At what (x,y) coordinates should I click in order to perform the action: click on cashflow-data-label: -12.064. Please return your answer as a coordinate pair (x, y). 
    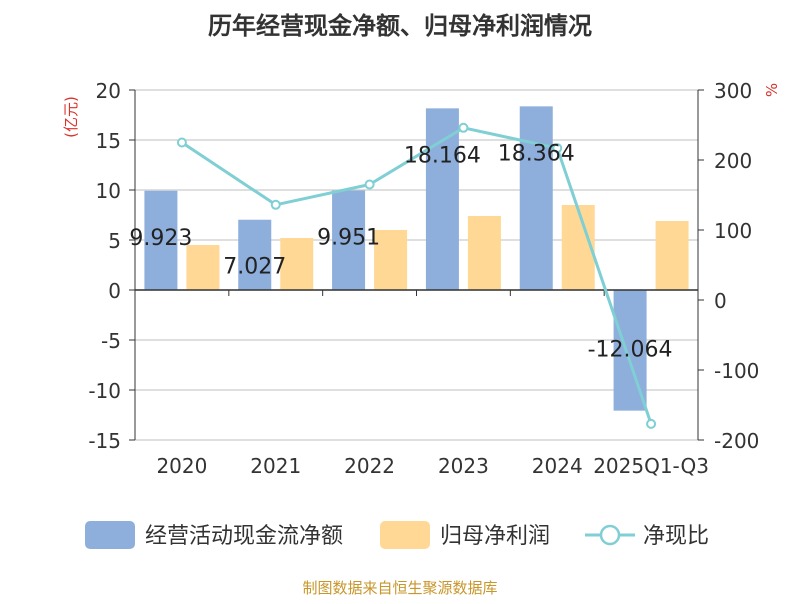
    Looking at the image, I should click on (630, 350).